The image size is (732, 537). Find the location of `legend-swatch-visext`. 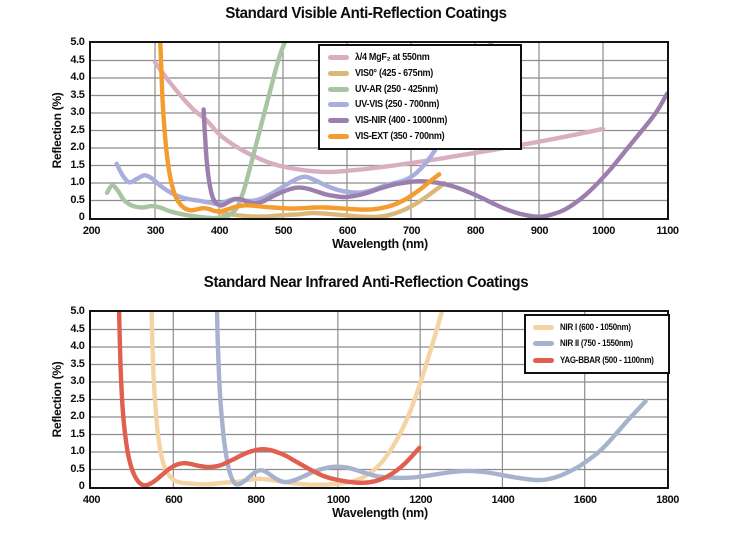

legend-swatch-visext is located at coordinates (338, 136).